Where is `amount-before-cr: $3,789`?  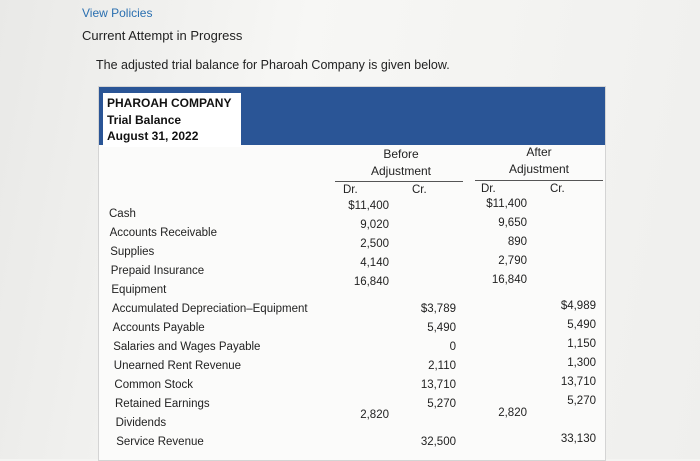
amount-before-cr: $3,789 is located at coordinates (438, 309).